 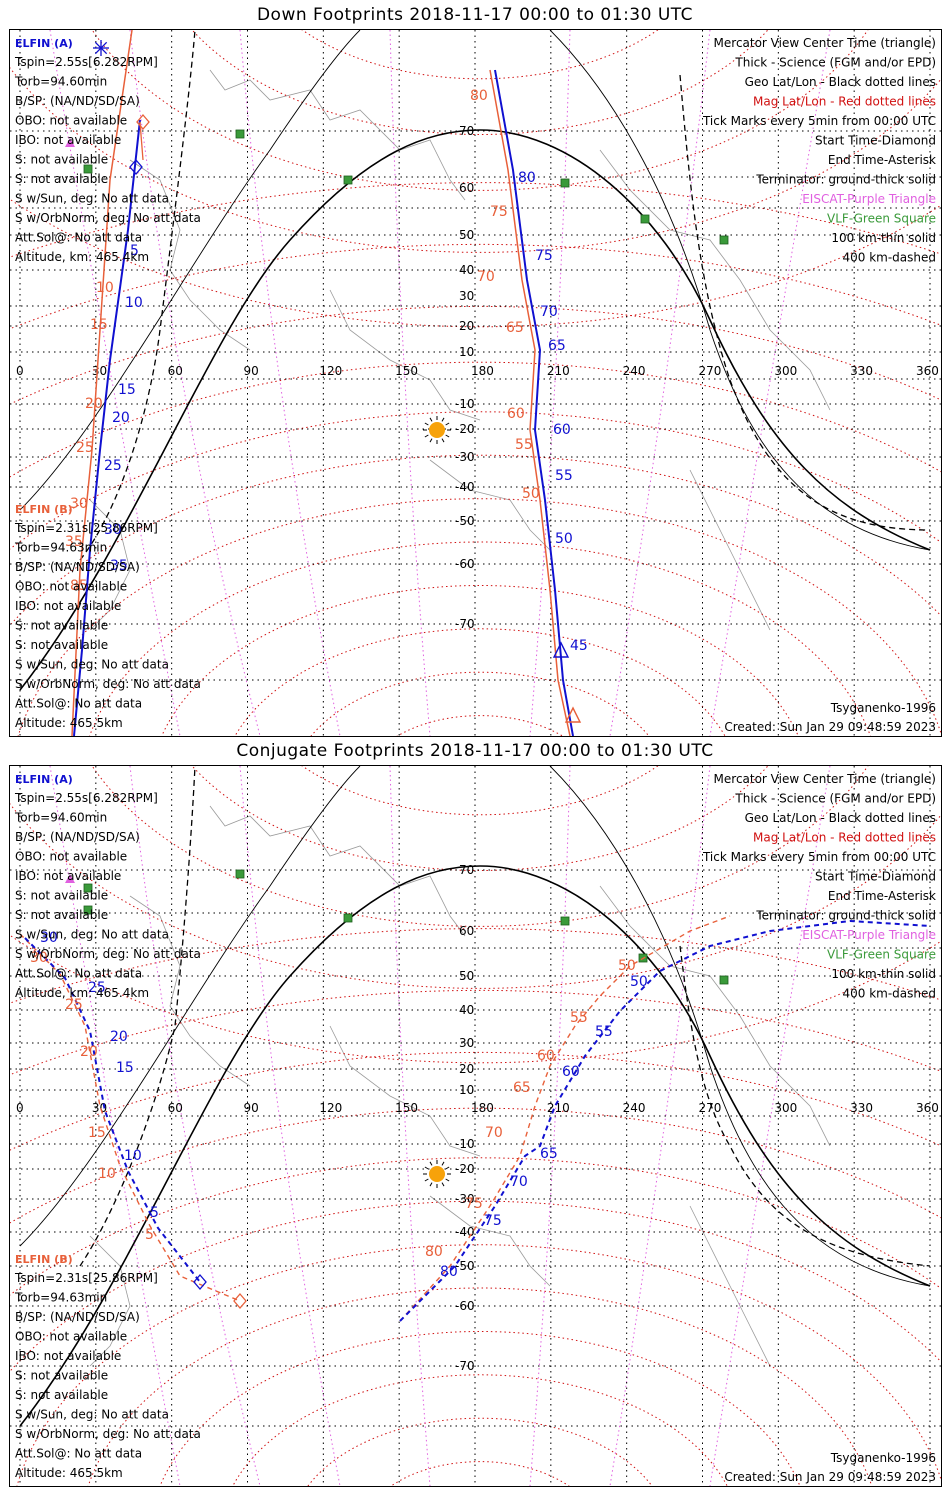 I want to click on elfin-b-info-line: OBO: not available, so click(x=71, y=1337).